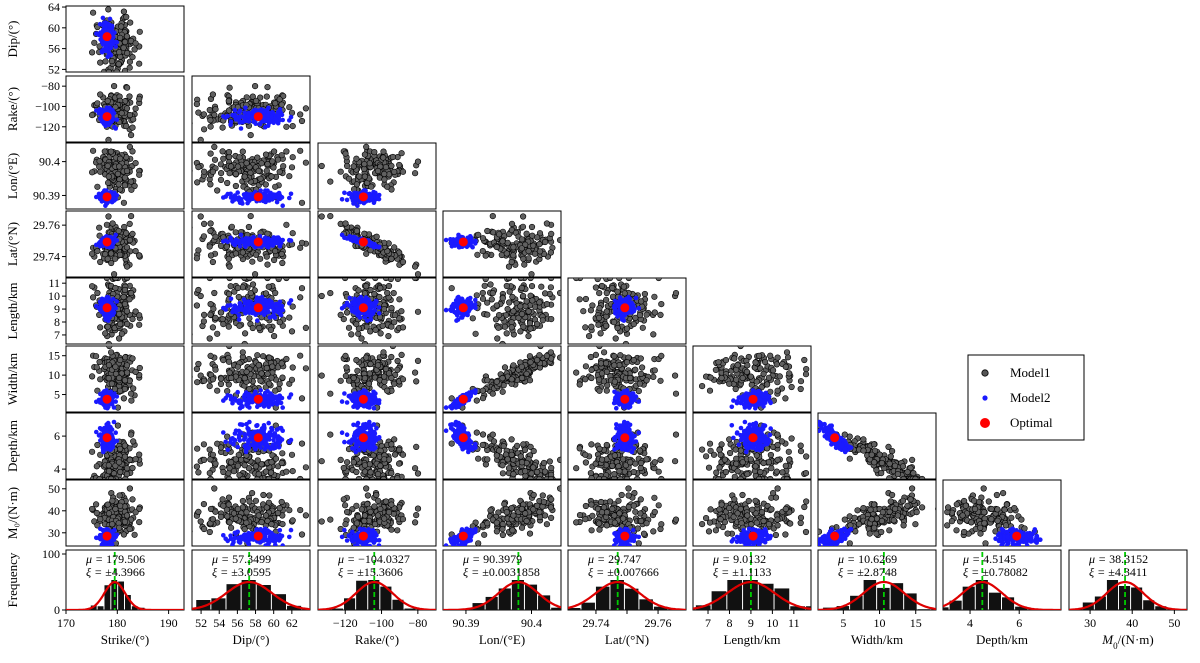 Image resolution: width=1200 pixels, height=663 pixels. What do you see at coordinates (107, 37) in the screenshot?
I see `optimal-point` at bounding box center [107, 37].